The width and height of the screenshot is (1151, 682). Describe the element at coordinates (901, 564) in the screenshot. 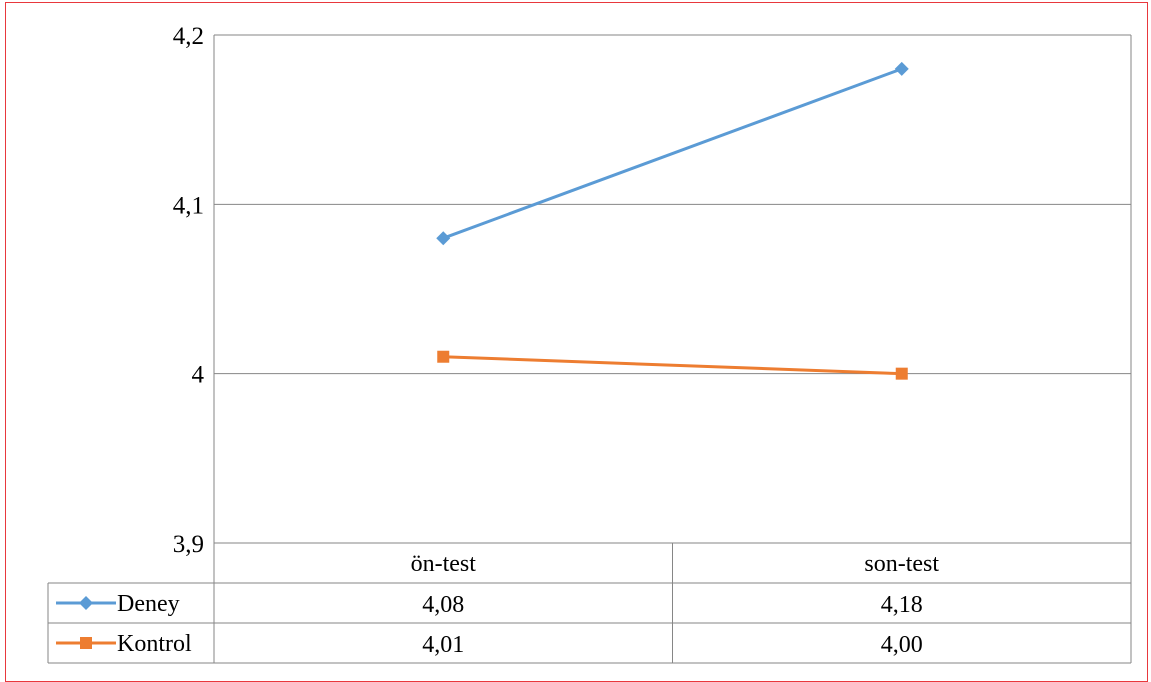

I see `category-label: son-test` at that location.